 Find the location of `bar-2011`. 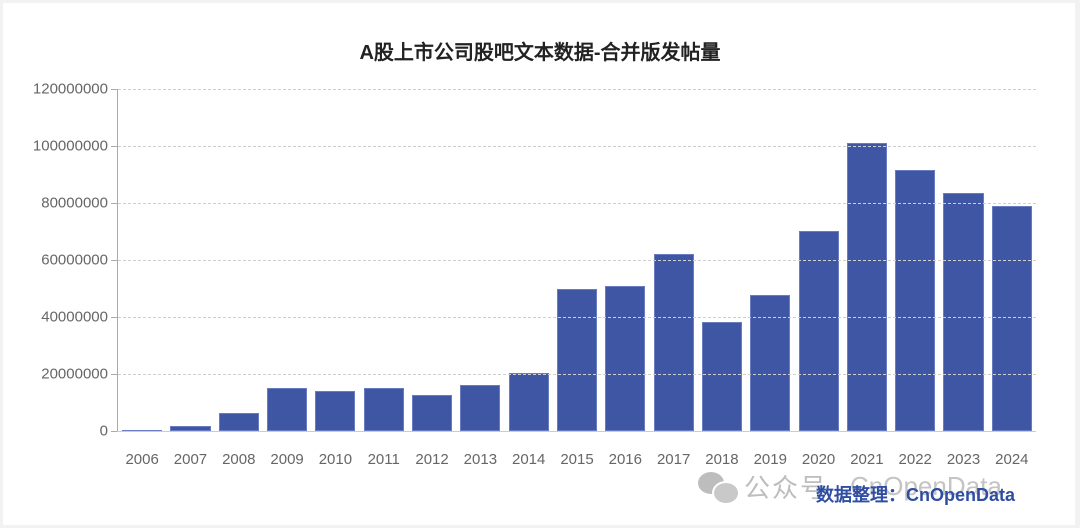

bar-2011 is located at coordinates (383, 409).